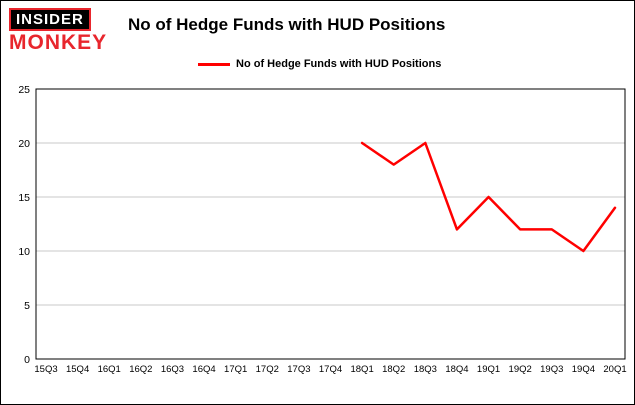 Image resolution: width=635 pixels, height=405 pixels. What do you see at coordinates (298, 369) in the screenshot?
I see `x-tick-label: 17Q3` at bounding box center [298, 369].